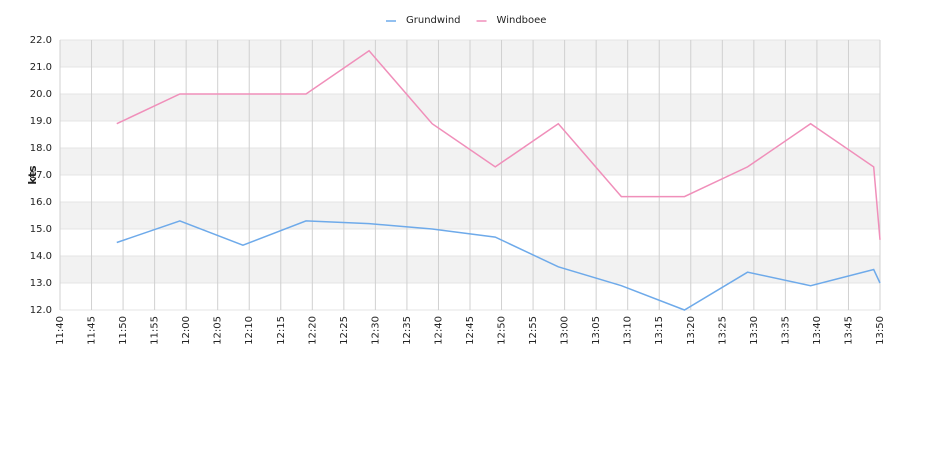 The width and height of the screenshot is (940, 450). What do you see at coordinates (186, 330) in the screenshot?
I see `x-tick-label: 12:00` at bounding box center [186, 330].